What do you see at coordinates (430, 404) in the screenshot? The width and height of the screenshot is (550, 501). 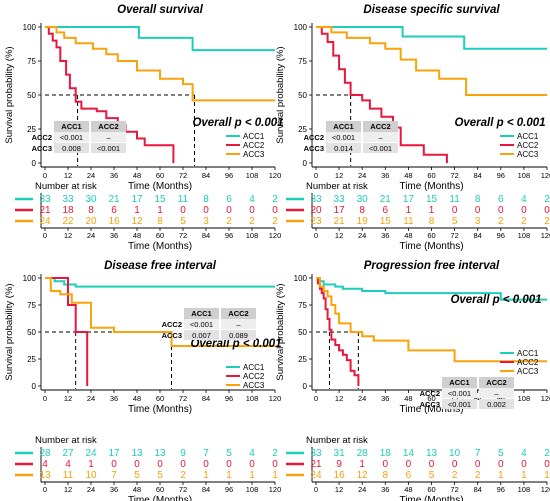 I see `pairwise-row-label: ACC3` at bounding box center [430, 404].